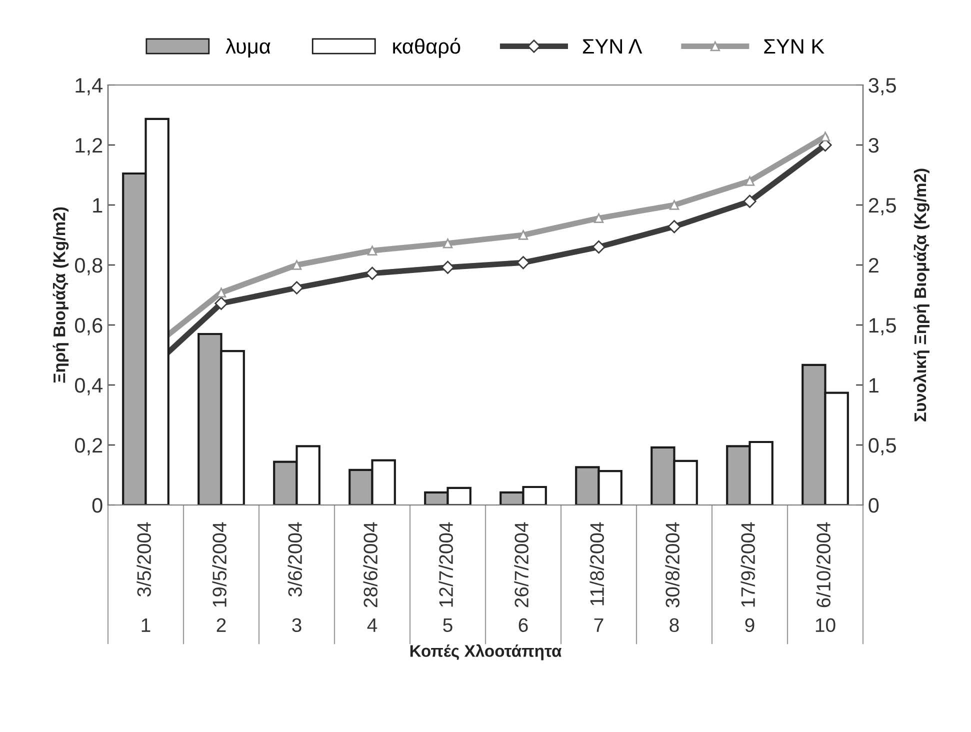  What do you see at coordinates (747, 564) in the screenshot?
I see `x-tick-label: 17/9/2004` at bounding box center [747, 564].